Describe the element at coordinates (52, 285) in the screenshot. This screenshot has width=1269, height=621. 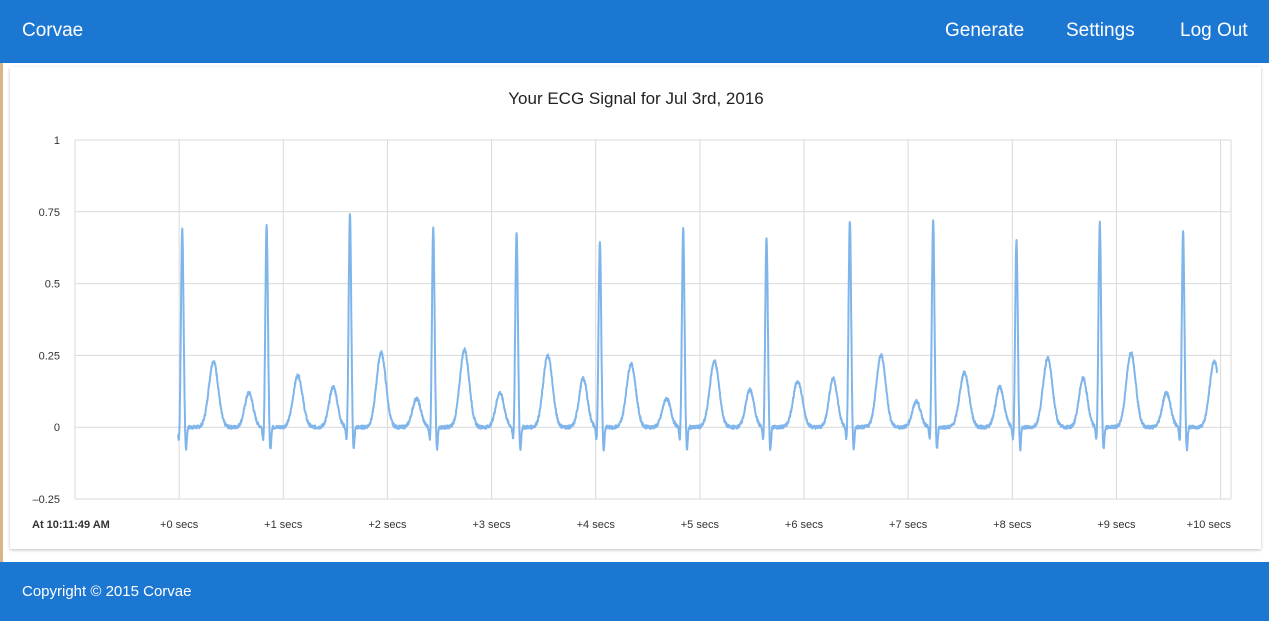
I see `y-tick-label: 0.5` at that location.